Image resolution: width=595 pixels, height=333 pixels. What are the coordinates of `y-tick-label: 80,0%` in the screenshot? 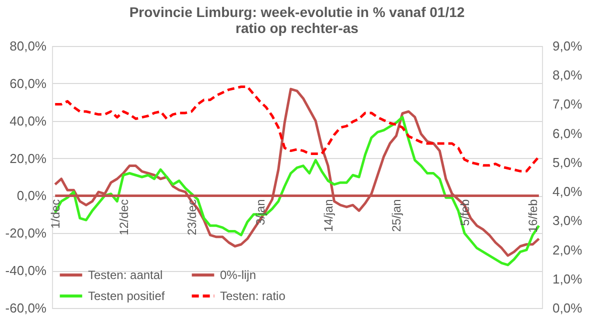 It's located at (28, 46).